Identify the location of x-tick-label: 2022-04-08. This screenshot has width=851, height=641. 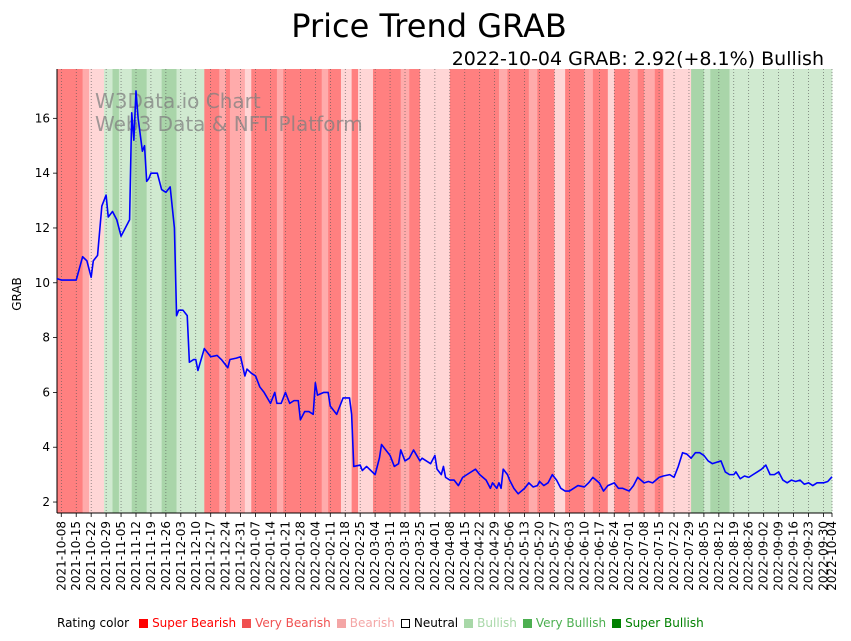
(450, 556).